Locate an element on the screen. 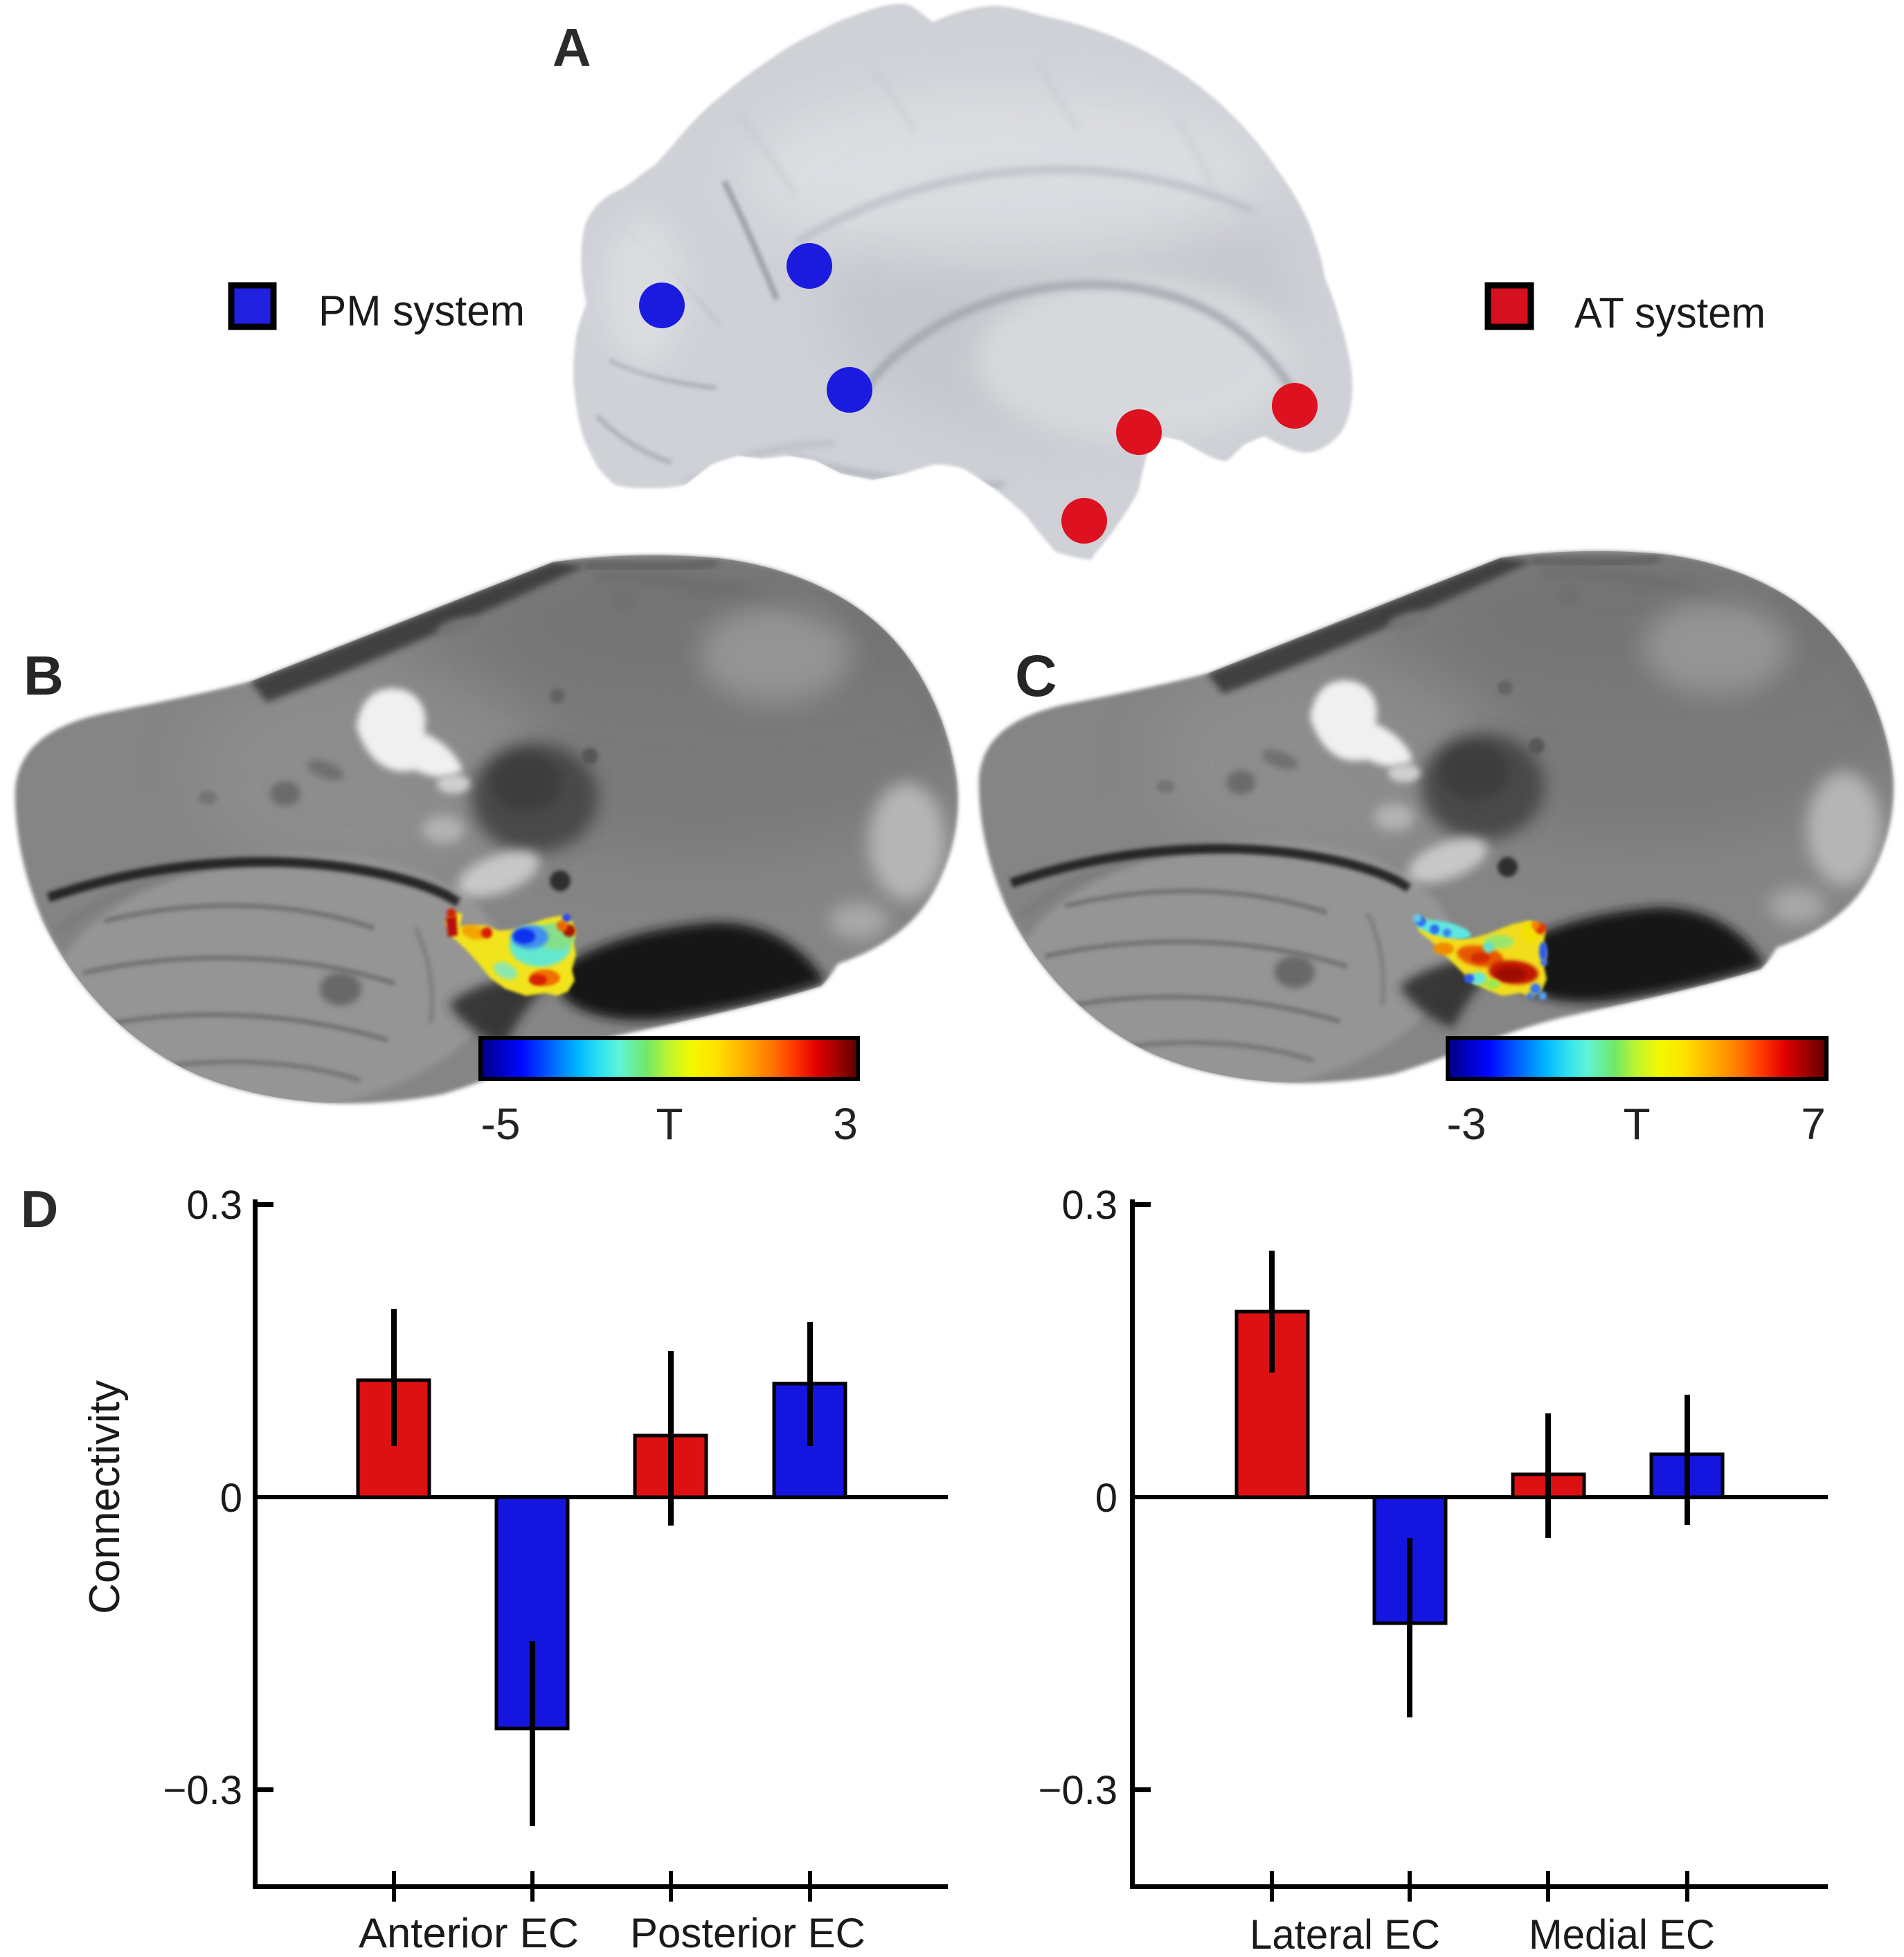 The image size is (1904, 1957). svg-text: Medial EC is located at coordinates (1622, 1934).